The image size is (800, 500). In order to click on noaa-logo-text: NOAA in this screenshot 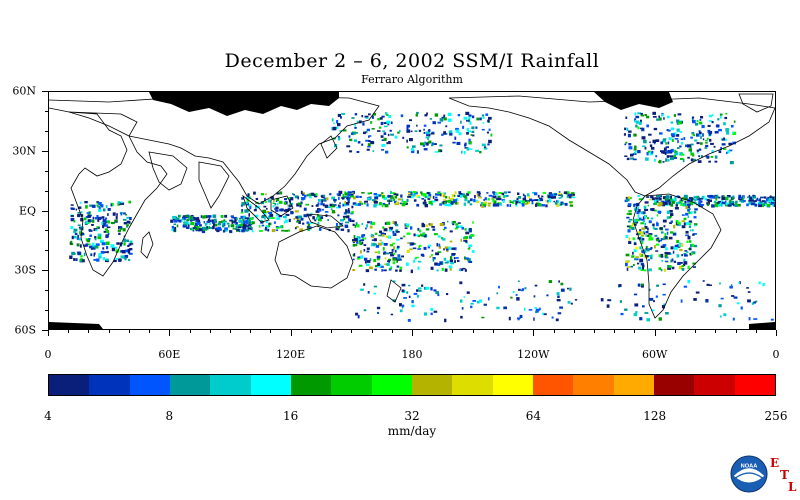, I will do `click(749, 466)`.